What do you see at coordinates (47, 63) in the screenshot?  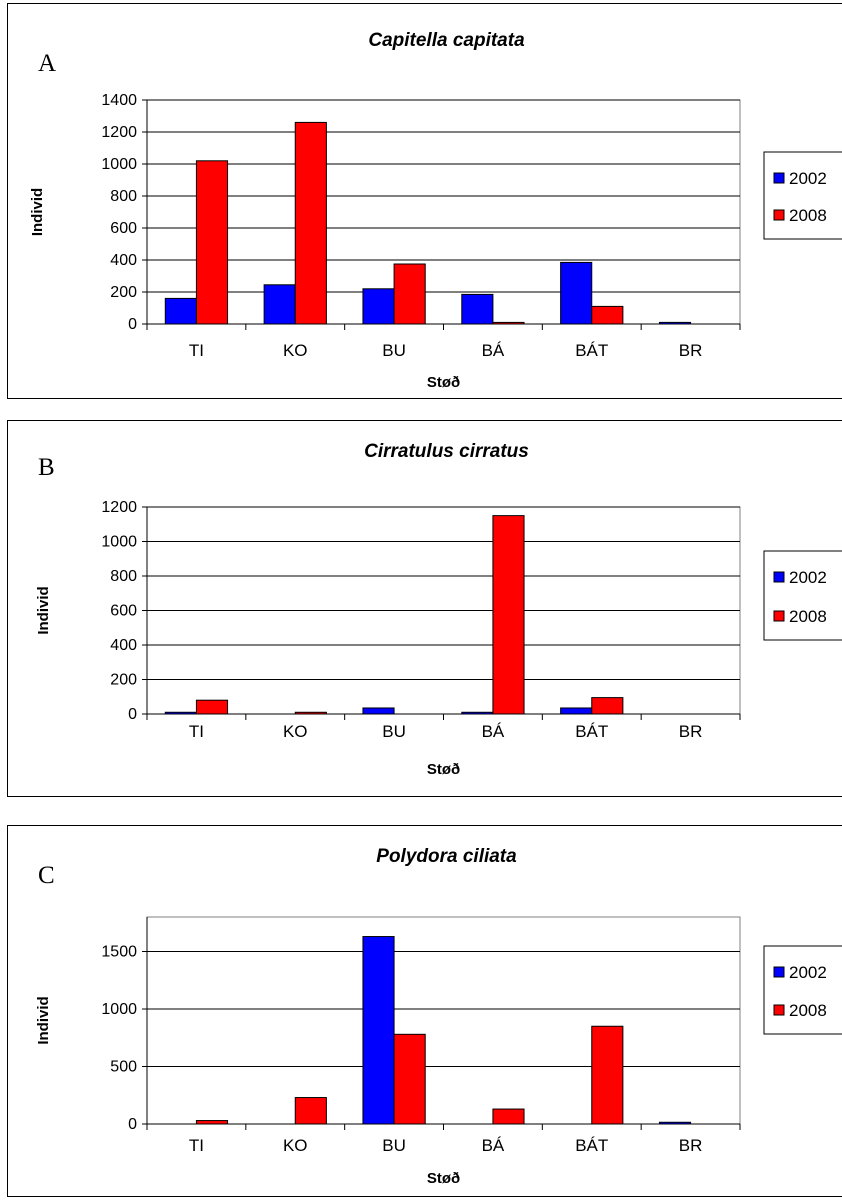 I see `panel-letter: A` at bounding box center [47, 63].